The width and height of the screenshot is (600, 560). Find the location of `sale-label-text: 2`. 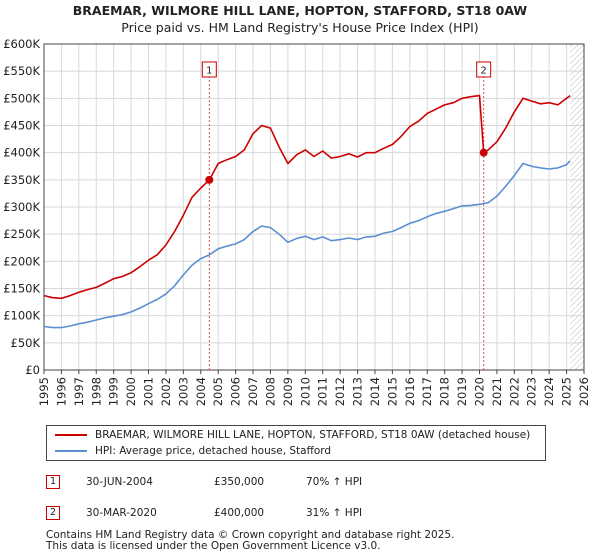

sale-label-text: 2 is located at coordinates (483, 71).